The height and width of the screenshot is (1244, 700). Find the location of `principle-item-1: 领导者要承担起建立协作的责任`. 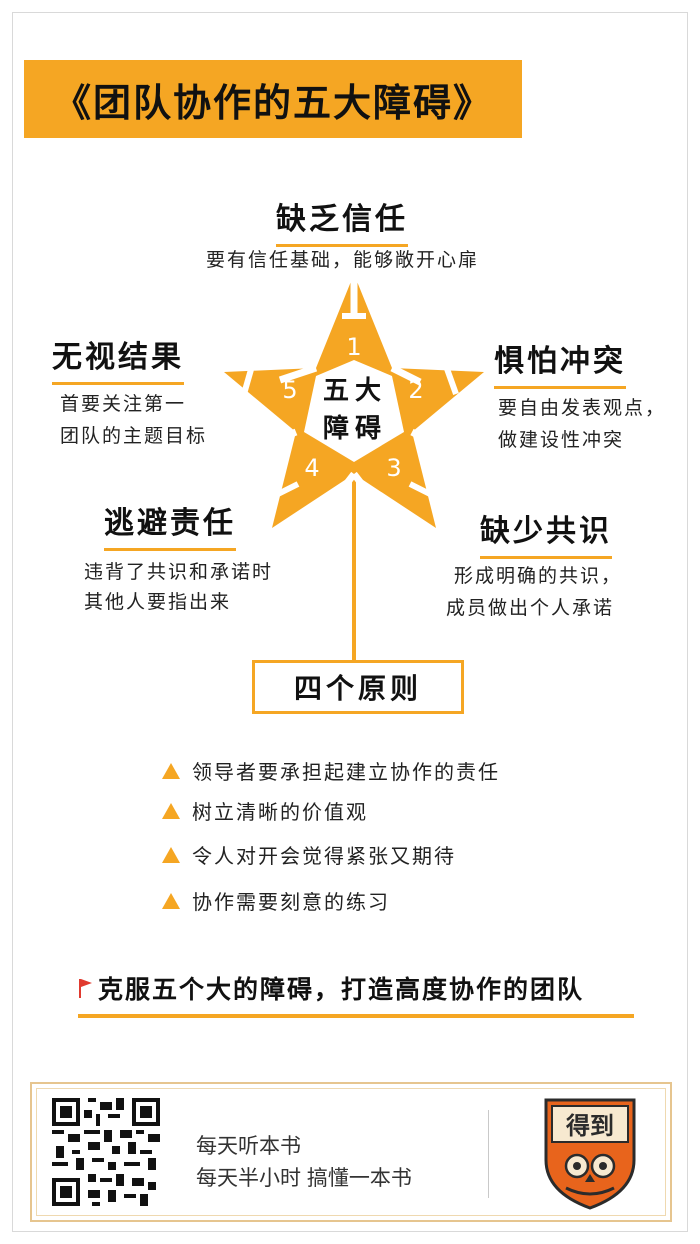

principle-item-1: 领导者要承担起建立协作的责任 is located at coordinates (331, 770).